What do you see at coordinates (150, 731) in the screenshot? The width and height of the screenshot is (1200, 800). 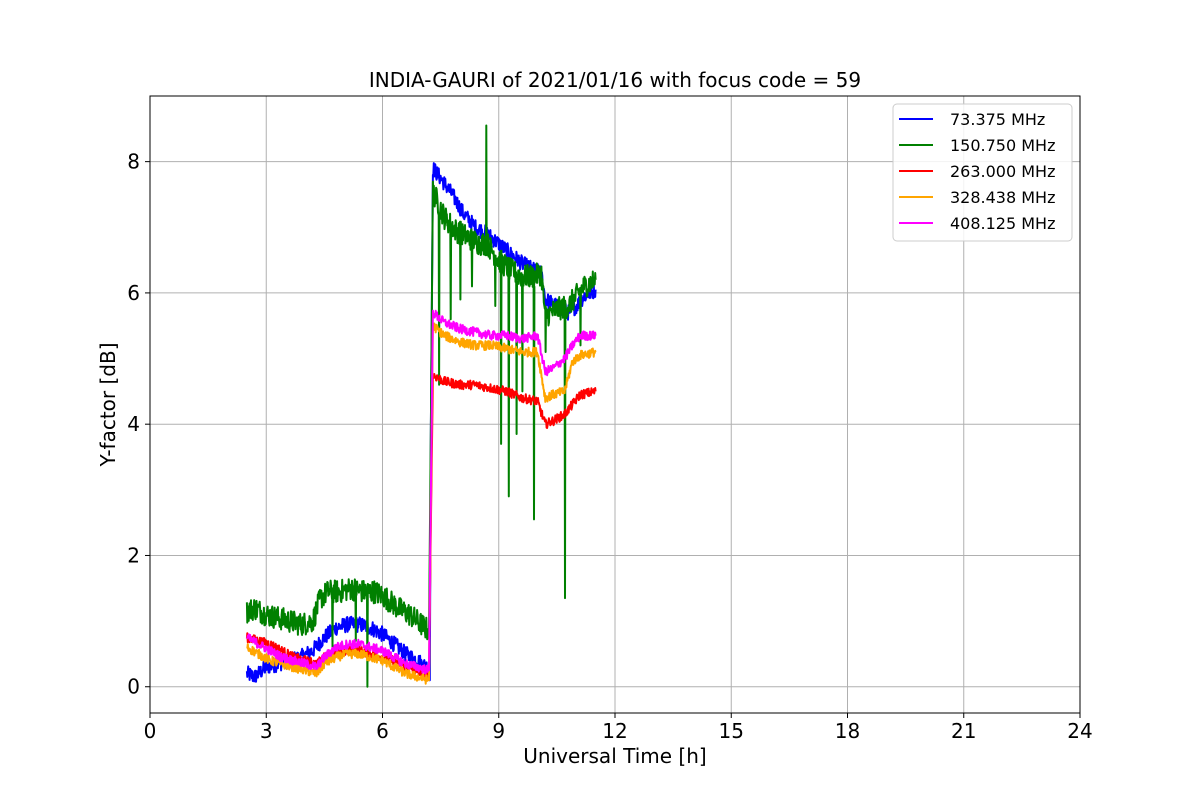 I see `x-tick-label: 0` at bounding box center [150, 731].